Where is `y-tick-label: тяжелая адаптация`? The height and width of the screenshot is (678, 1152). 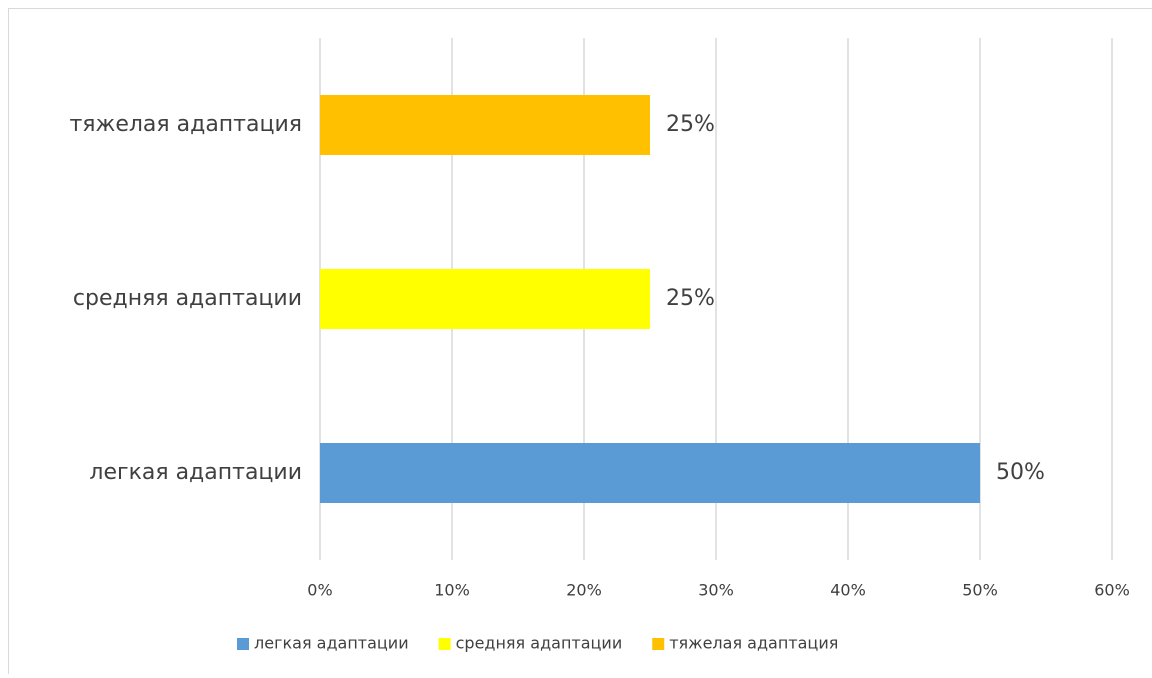 y-tick-label: тяжелая адаптация is located at coordinates (185, 124).